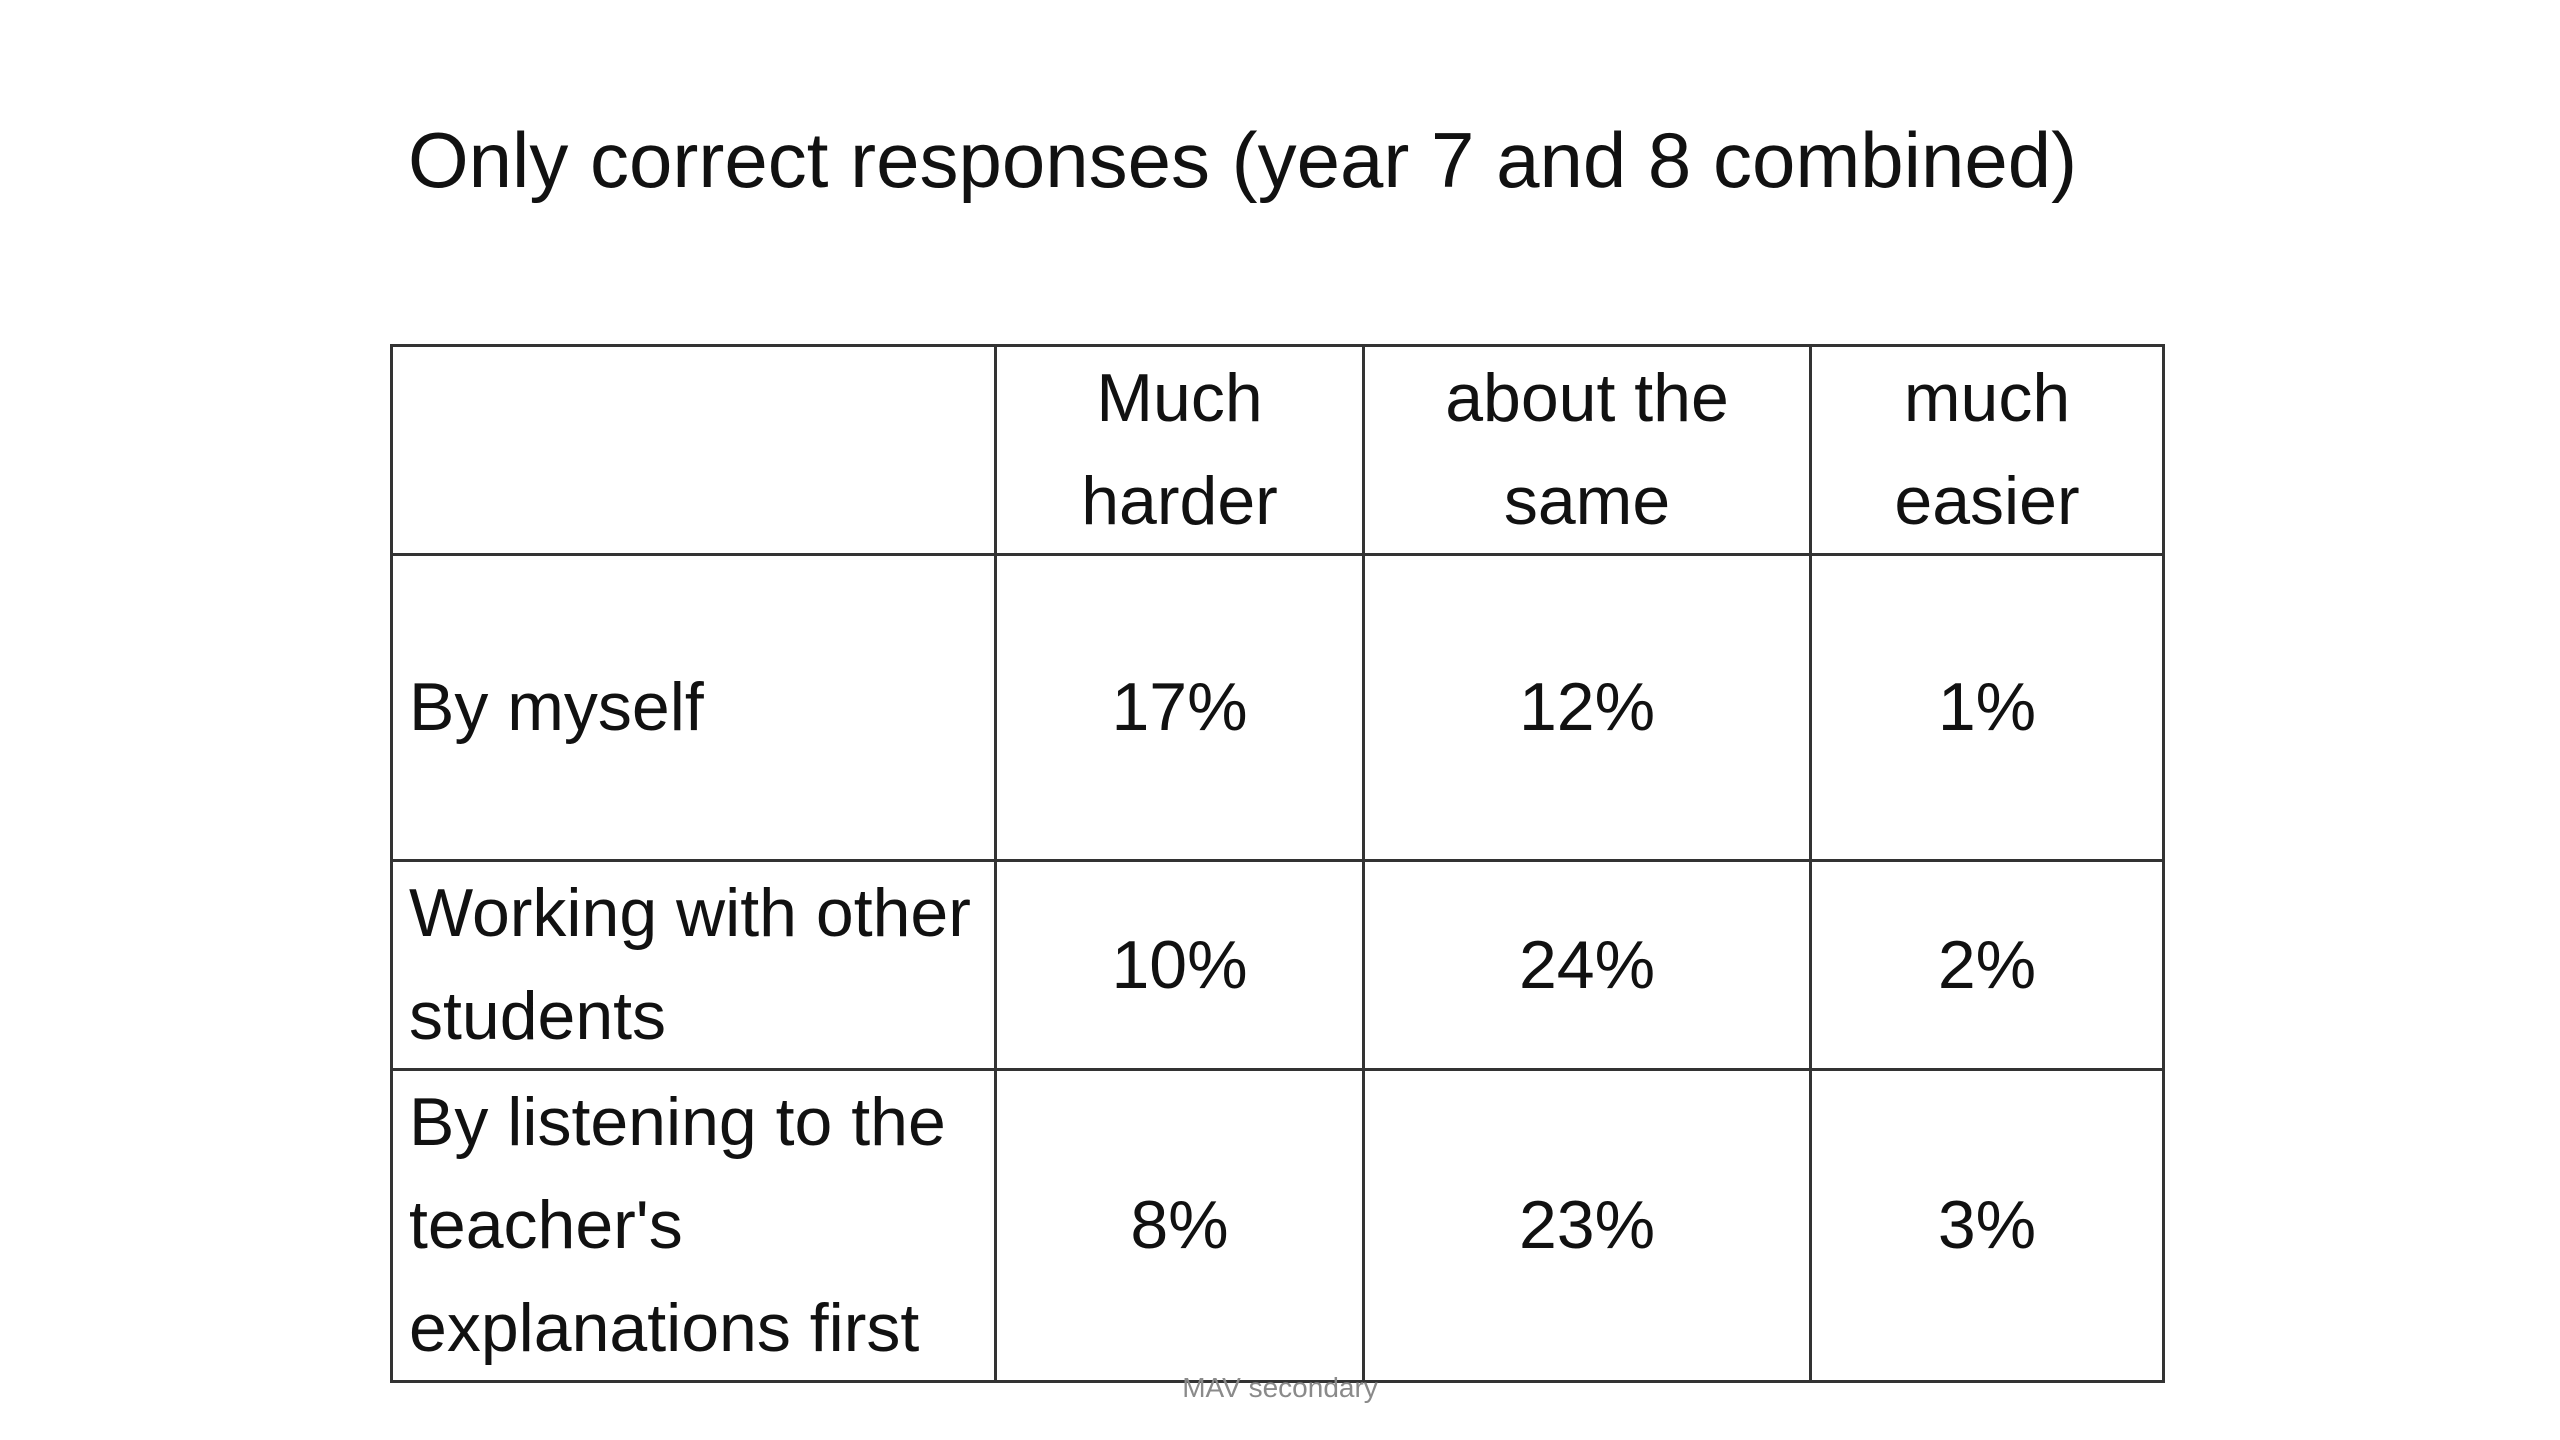 This screenshot has width=2560, height=1440. What do you see at coordinates (1987, 965) in the screenshot?
I see `table-cell: 2%` at bounding box center [1987, 965].